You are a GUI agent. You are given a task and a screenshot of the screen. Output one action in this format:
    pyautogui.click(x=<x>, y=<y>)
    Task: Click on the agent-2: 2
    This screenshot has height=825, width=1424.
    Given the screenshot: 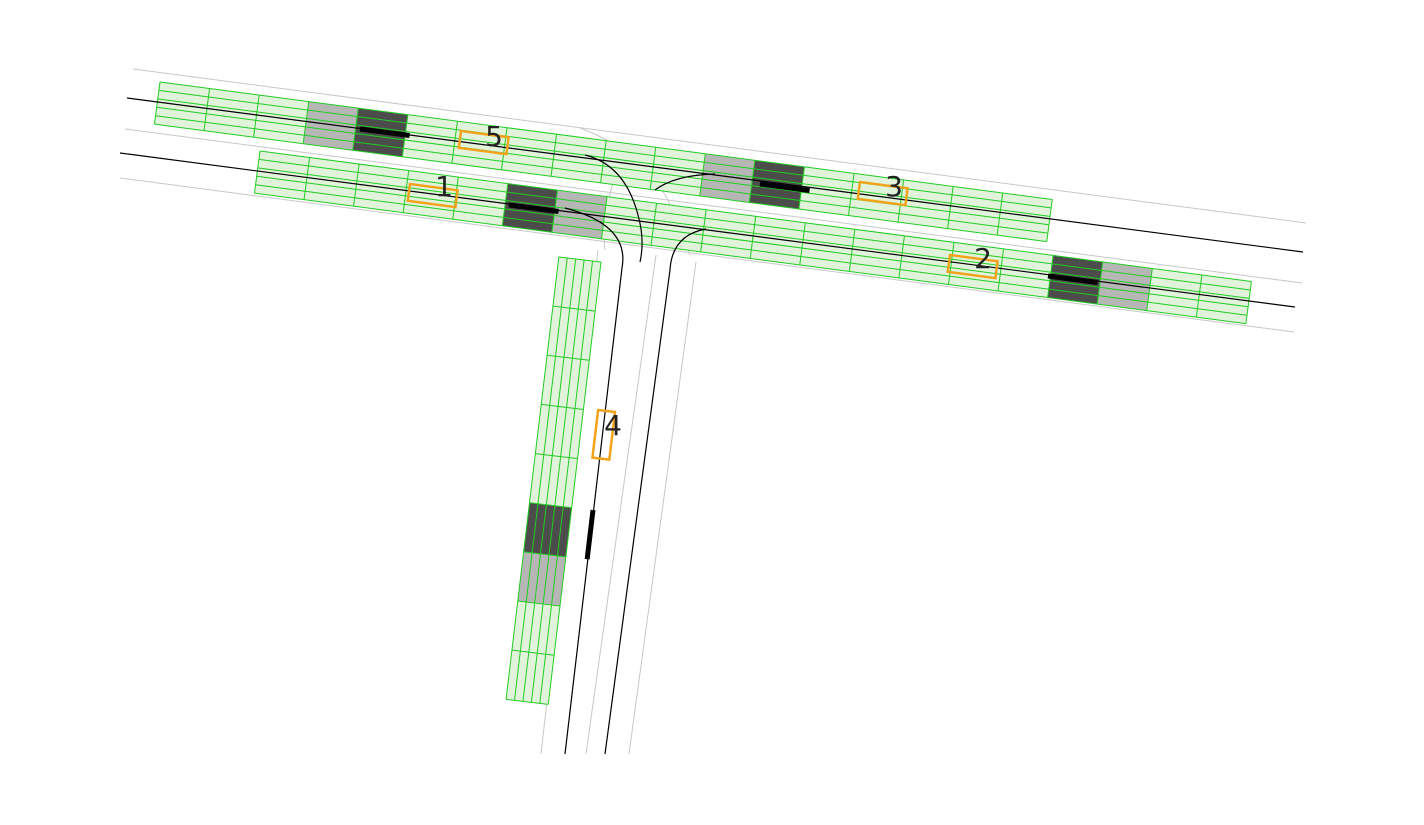 What is the action you would take?
    pyautogui.click(x=972, y=261)
    